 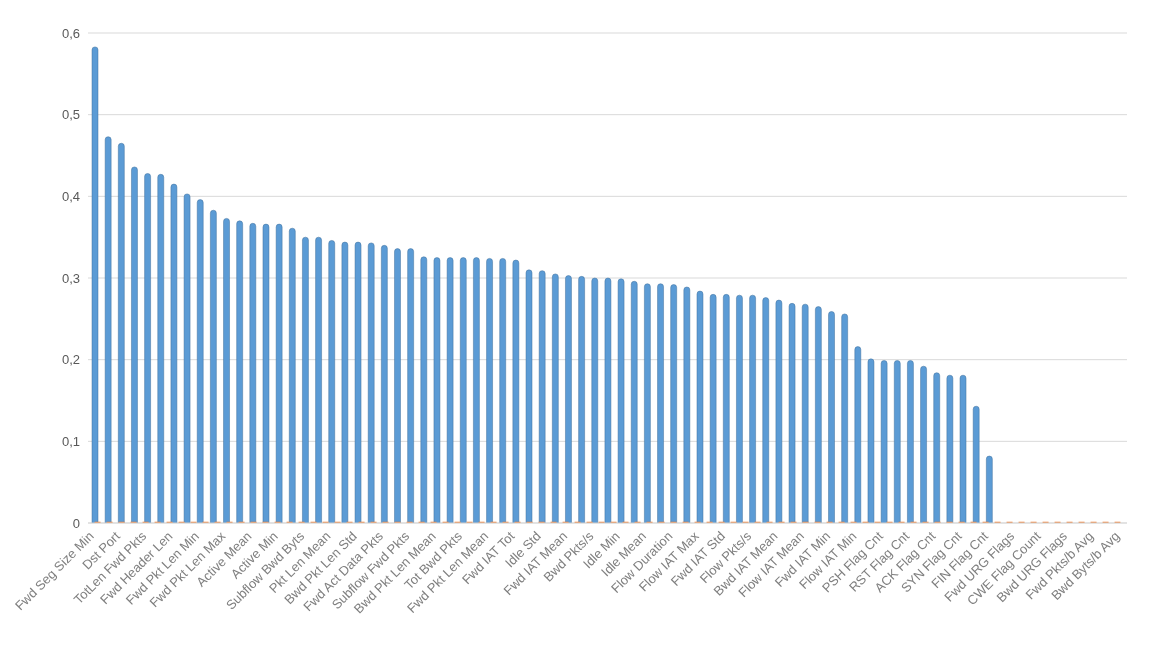 What do you see at coordinates (76, 523) in the screenshot?
I see `y-tick-label: 0` at bounding box center [76, 523].